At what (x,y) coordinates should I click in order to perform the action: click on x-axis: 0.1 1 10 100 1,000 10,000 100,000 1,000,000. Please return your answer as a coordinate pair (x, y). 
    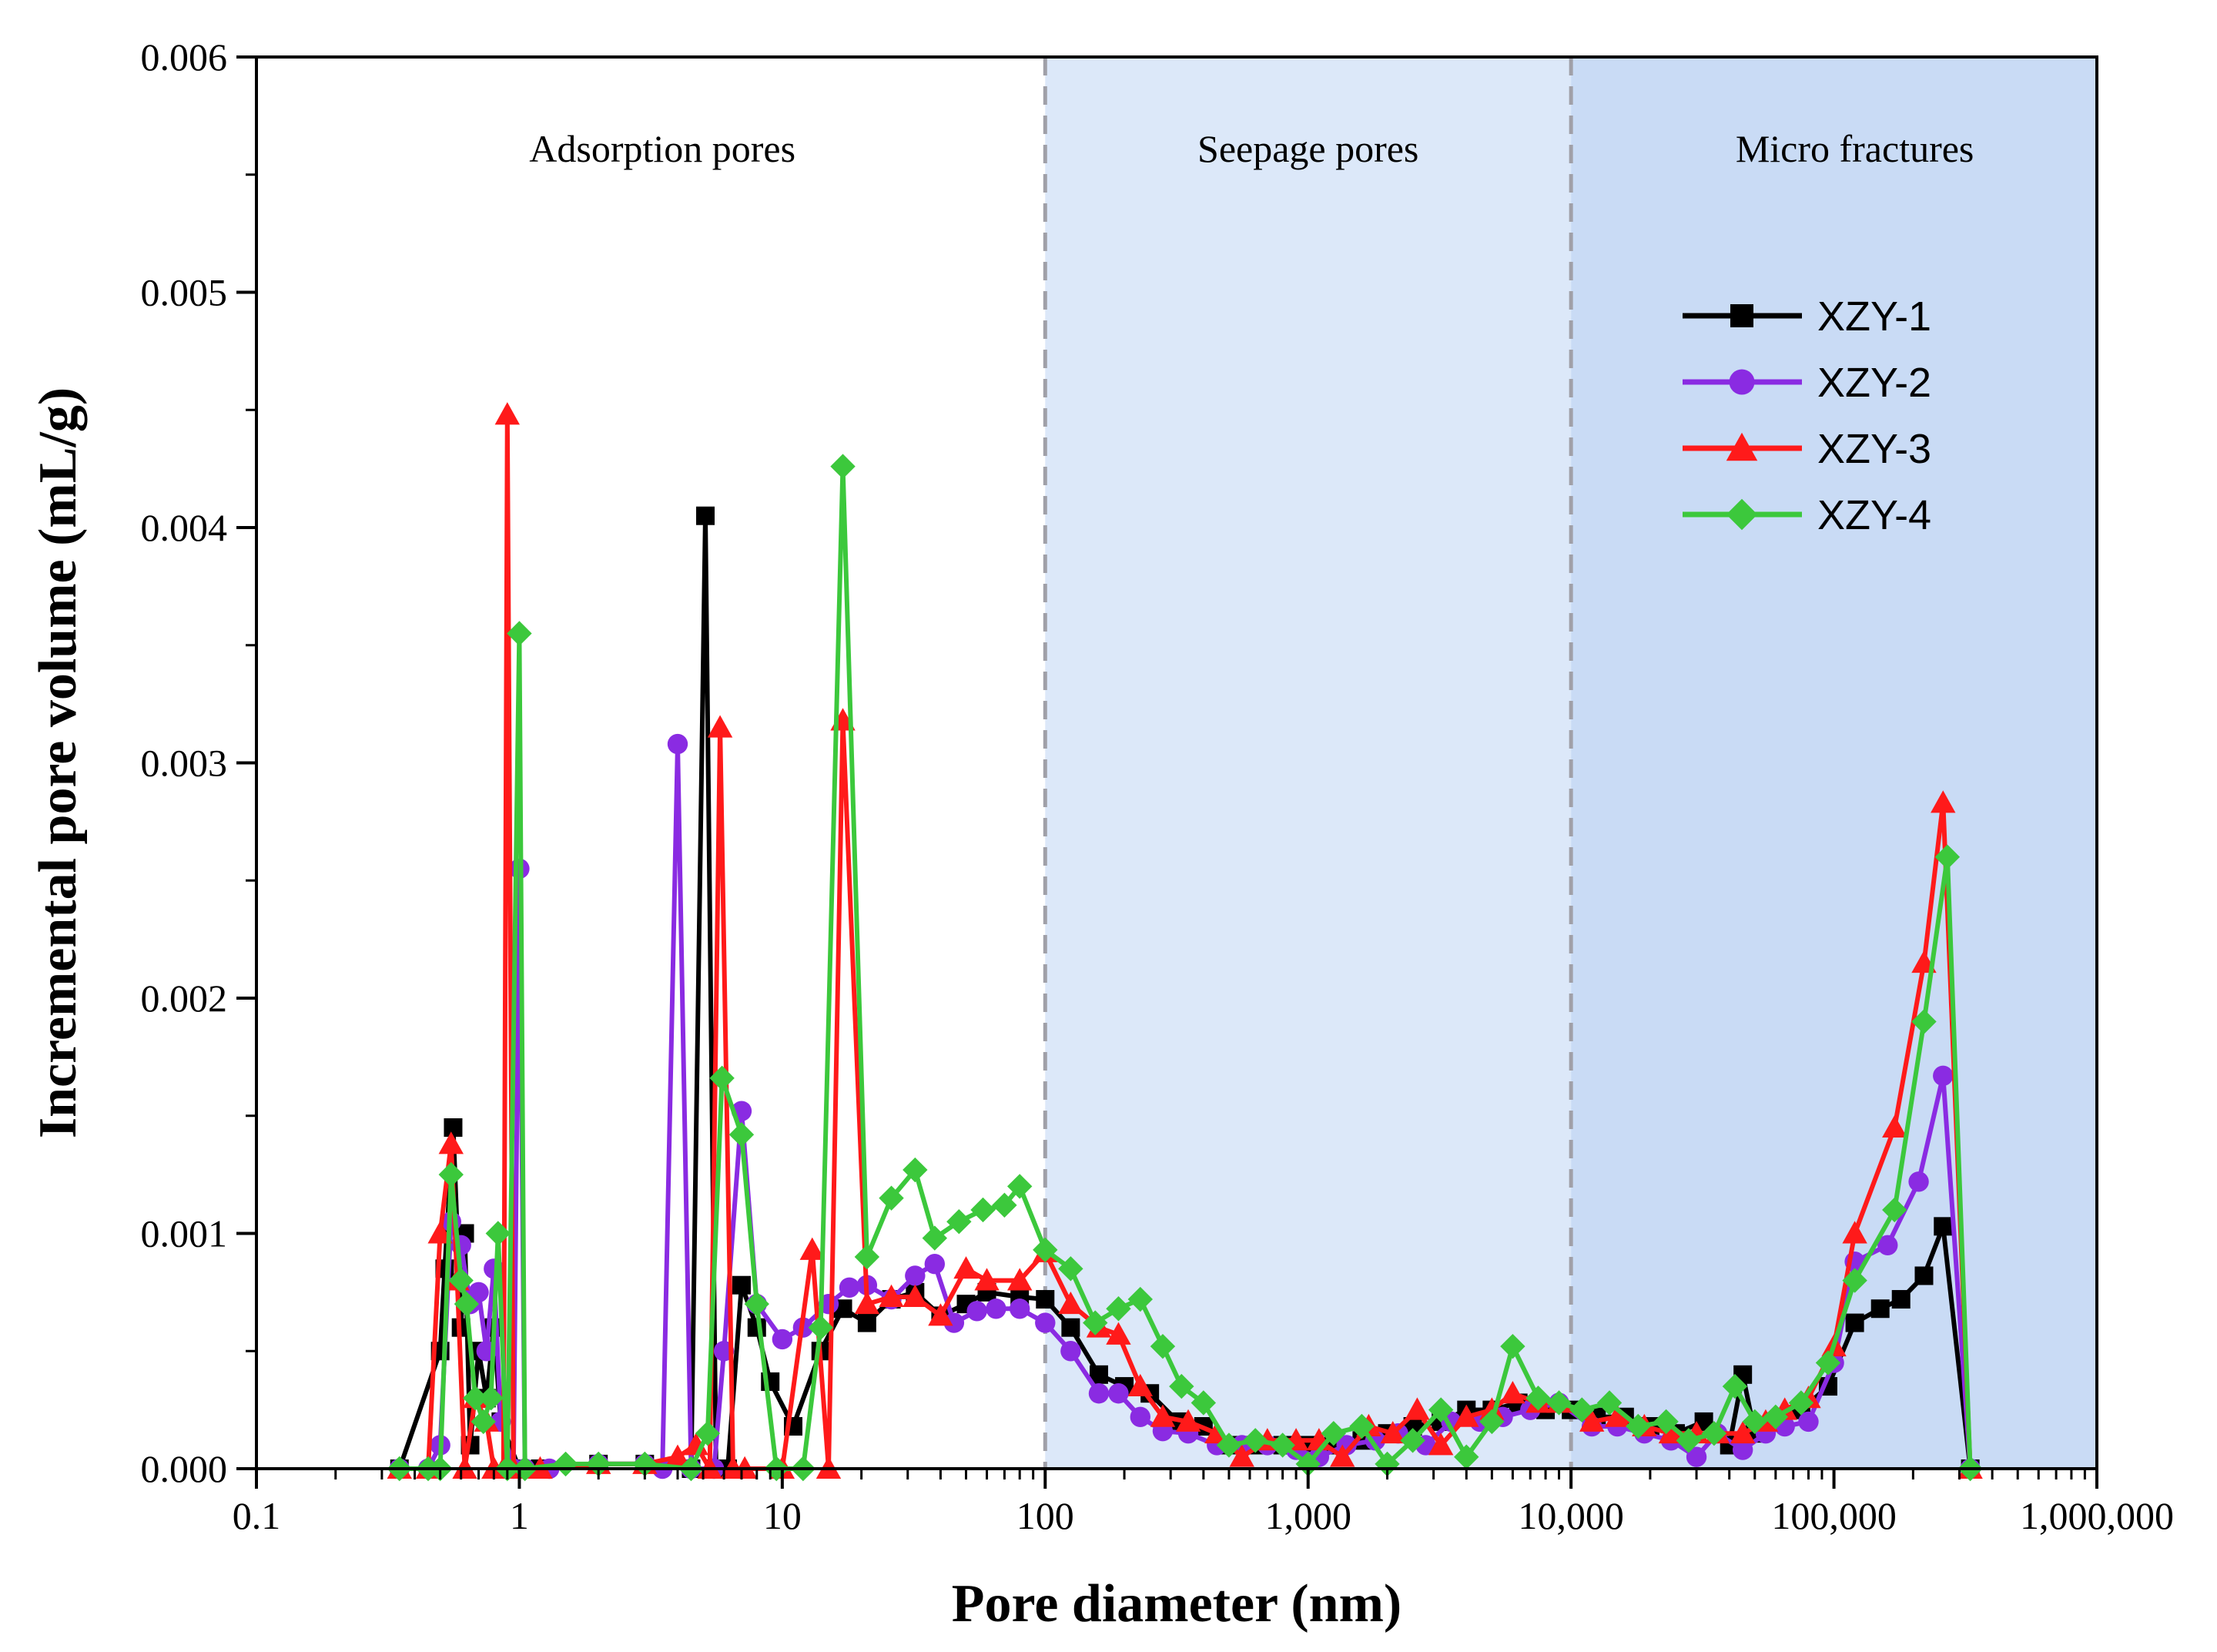
    Looking at the image, I should click on (1203, 1503).